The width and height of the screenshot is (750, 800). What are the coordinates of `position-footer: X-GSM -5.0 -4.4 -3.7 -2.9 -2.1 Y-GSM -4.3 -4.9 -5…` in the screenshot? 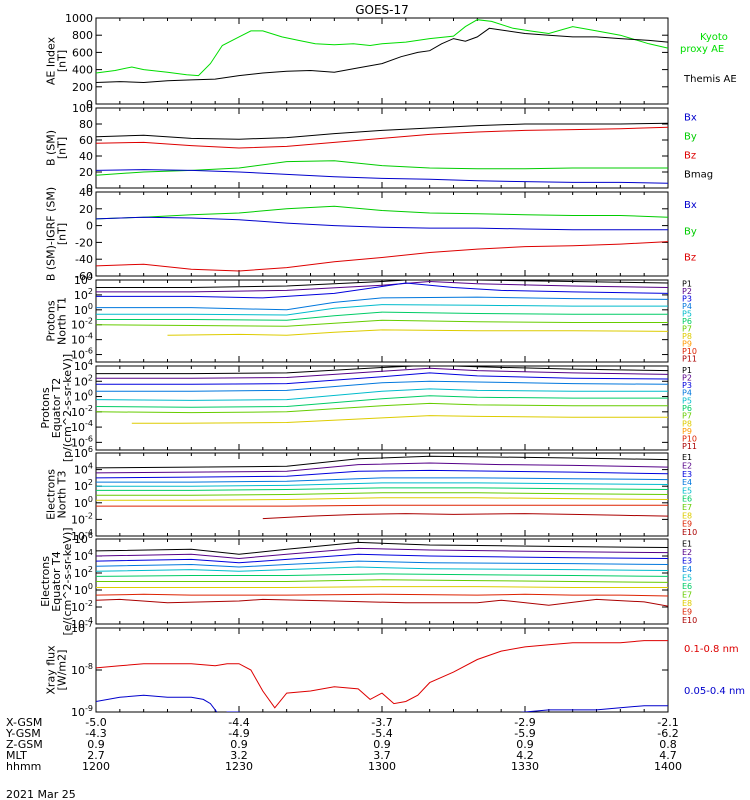 It's located at (343, 744).